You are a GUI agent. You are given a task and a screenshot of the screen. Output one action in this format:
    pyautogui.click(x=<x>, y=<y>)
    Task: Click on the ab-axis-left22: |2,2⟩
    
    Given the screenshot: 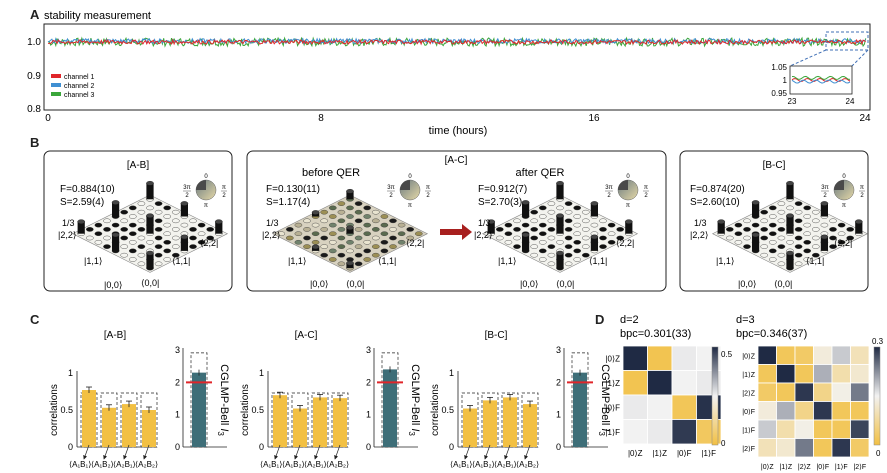 What is the action you would take?
    pyautogui.click(x=67, y=235)
    